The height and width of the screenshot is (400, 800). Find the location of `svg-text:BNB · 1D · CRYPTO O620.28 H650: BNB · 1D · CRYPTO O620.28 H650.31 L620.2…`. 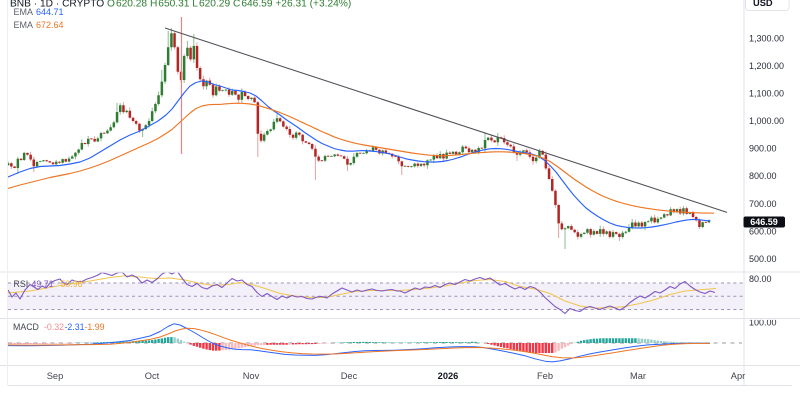

svg-text:BNB · 1D · CRYPTO O620.28 H650: BNB · 1D · CRYPTO O620.28 H650.31 L620.2… is located at coordinates (180, 4).